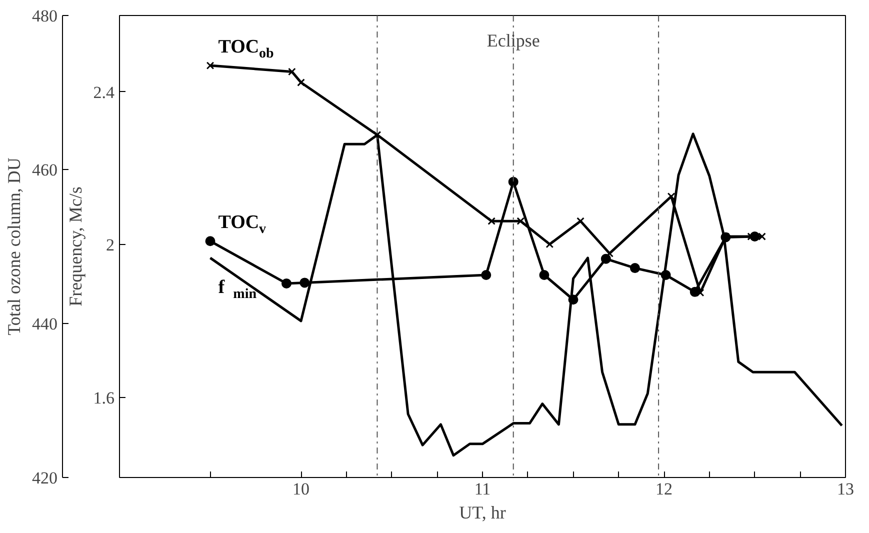 Image resolution: width=869 pixels, height=533 pixels. What do you see at coordinates (301, 489) in the screenshot?
I see `x-tick-label: 10` at bounding box center [301, 489].